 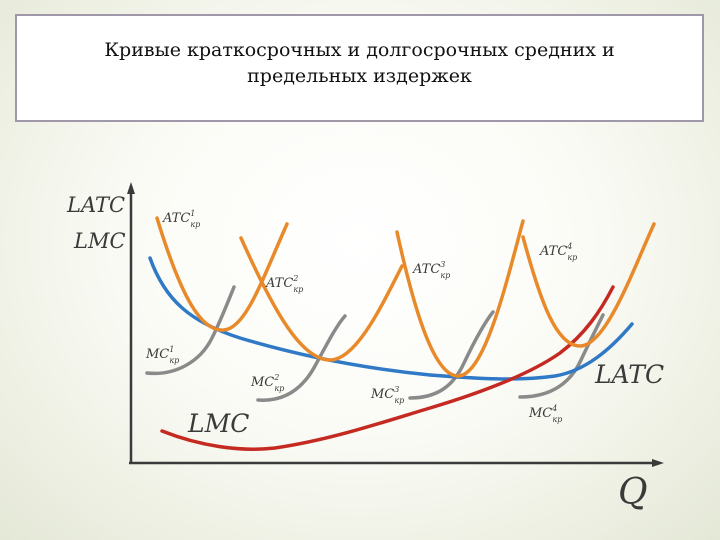 What do you see at coordinates (99, 241) in the screenshot?
I see `y-axis-label-lmc: LMC` at bounding box center [99, 241].